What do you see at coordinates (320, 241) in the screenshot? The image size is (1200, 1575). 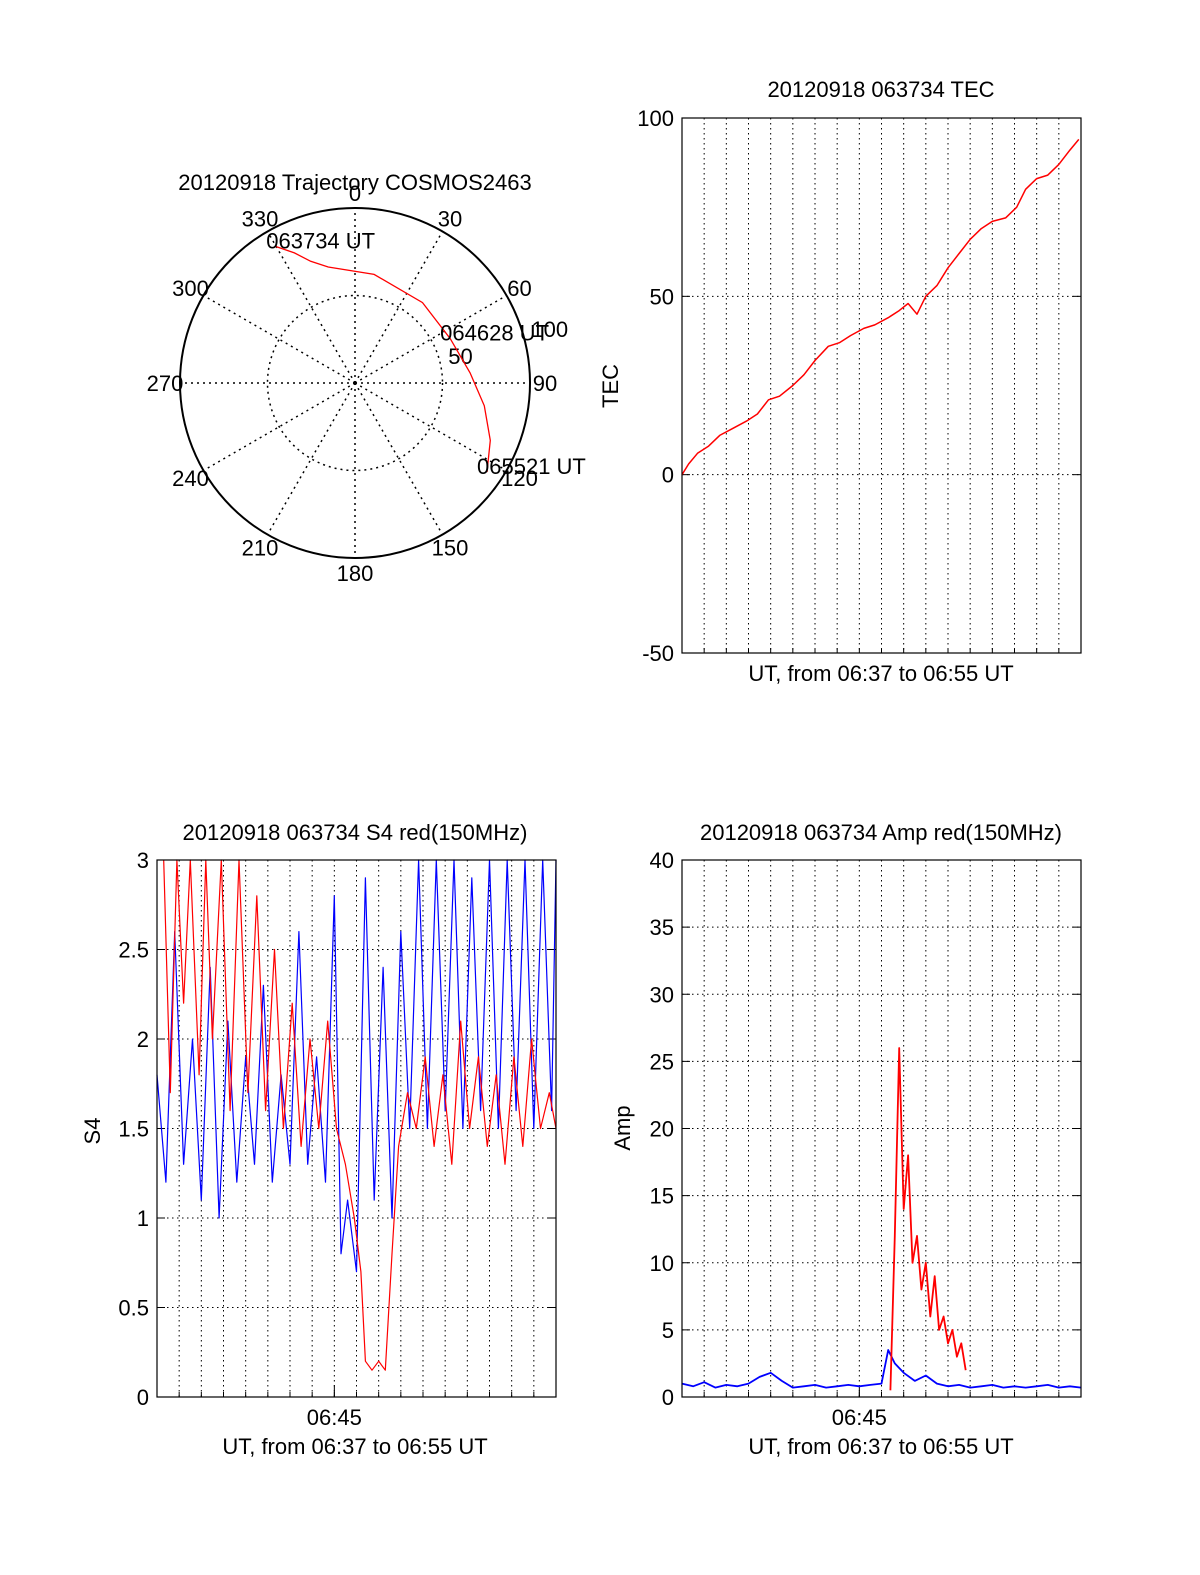 I see `trajectory-time-label: 063734 UT` at bounding box center [320, 241].